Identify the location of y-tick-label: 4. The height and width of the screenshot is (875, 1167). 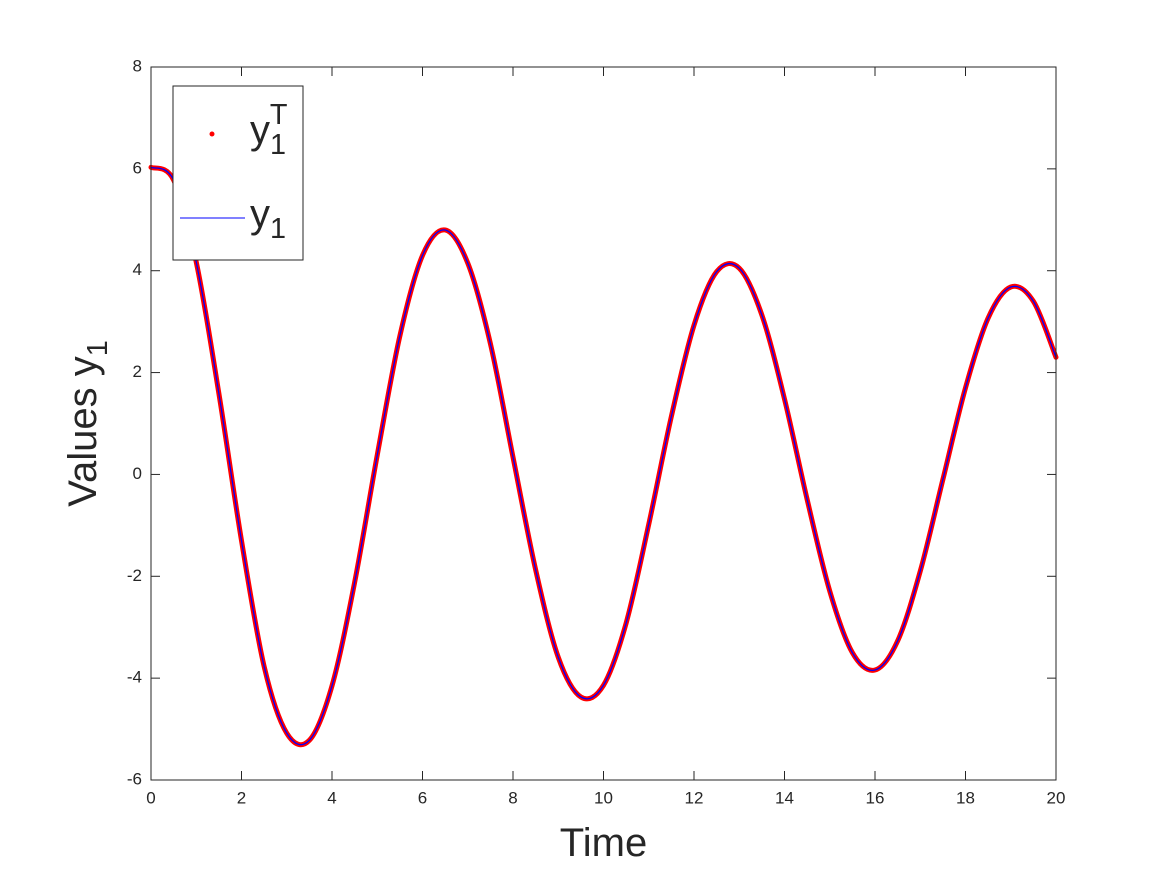
(137, 269).